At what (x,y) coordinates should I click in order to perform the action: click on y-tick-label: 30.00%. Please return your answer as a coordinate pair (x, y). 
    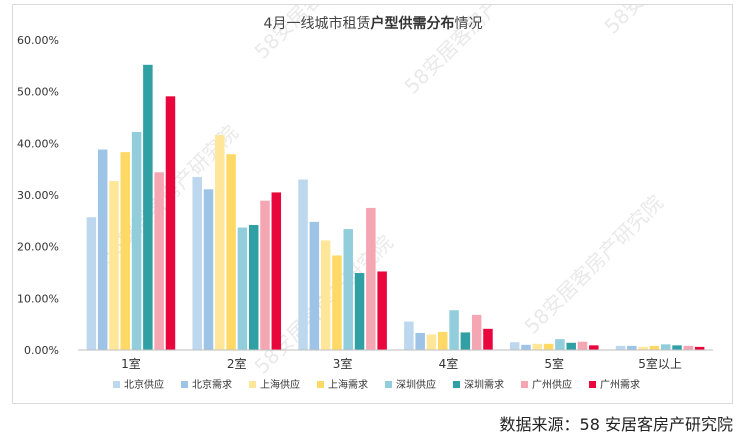
    Looking at the image, I should click on (38, 195).